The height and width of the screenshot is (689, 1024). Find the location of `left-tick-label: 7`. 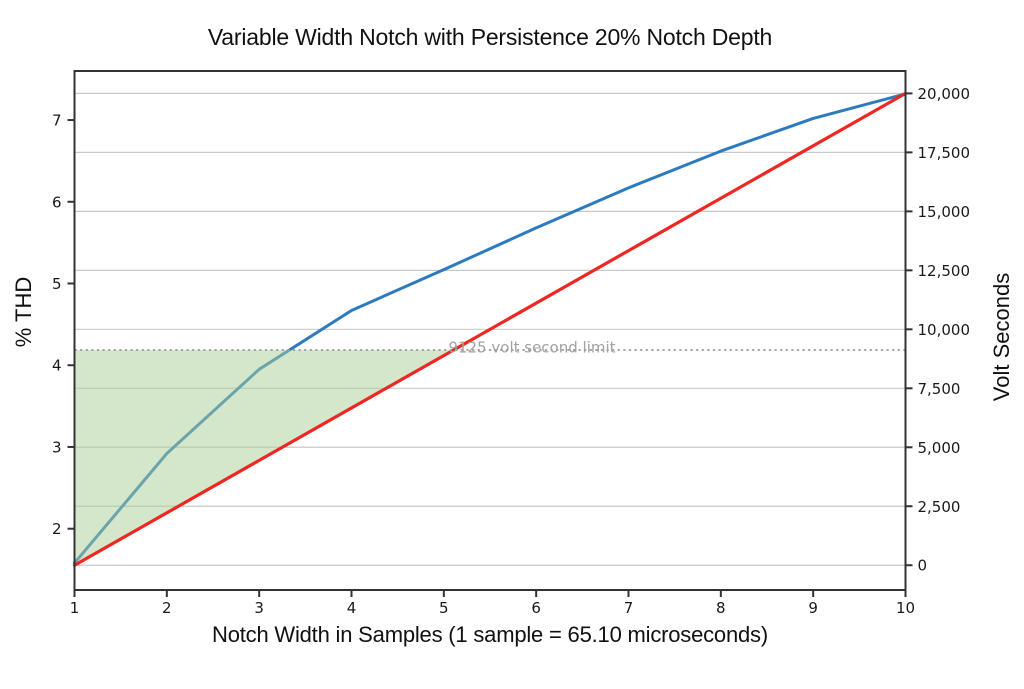

left-tick-label: 7 is located at coordinates (57, 121).